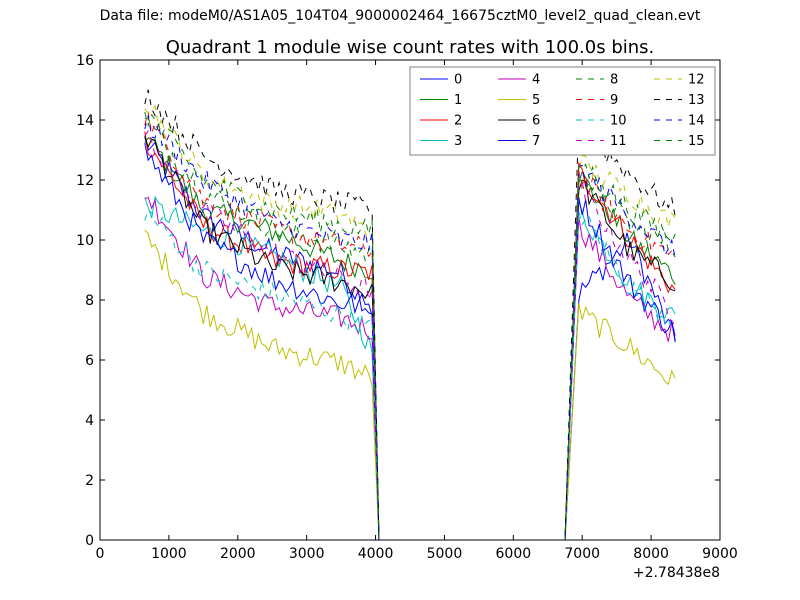 Image resolution: width=800 pixels, height=600 pixels. I want to click on legend-label-14: 14, so click(696, 121).